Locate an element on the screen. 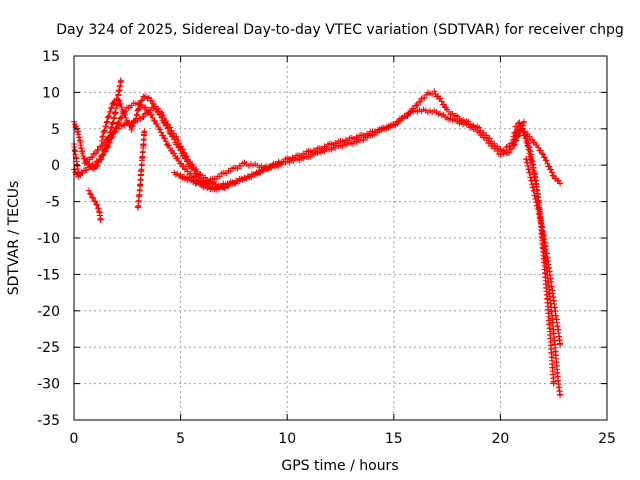  y-tick-label: -15 is located at coordinates (48, 275).